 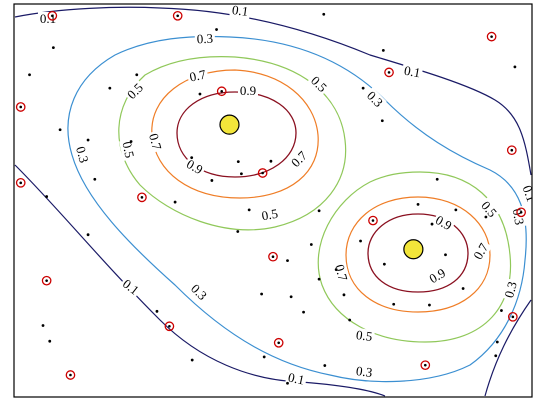 What do you see at coordinates (418, 254) in the screenshot?
I see `contour-line-0.7-b` at bounding box center [418, 254].